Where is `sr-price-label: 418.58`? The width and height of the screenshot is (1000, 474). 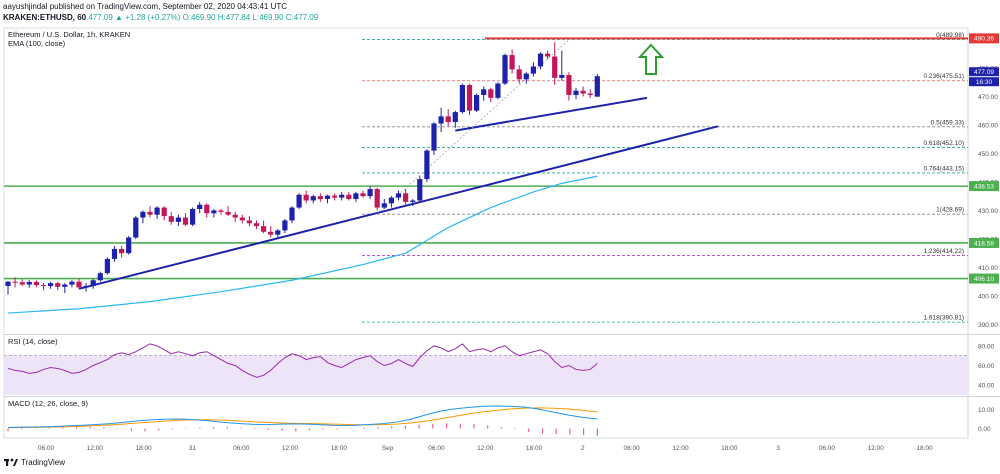 sr-price-label: 418.58 is located at coordinates (984, 243).